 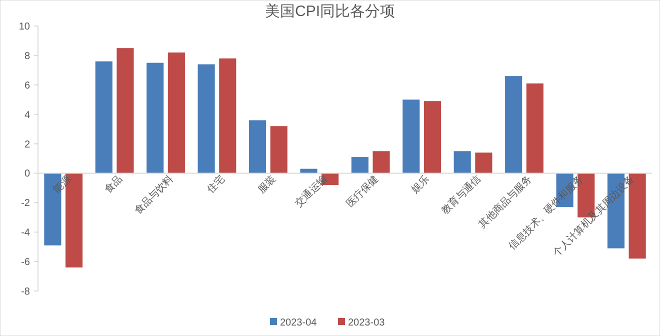 I want to click on x-tick-label: 交通运输, so click(x=311, y=191).